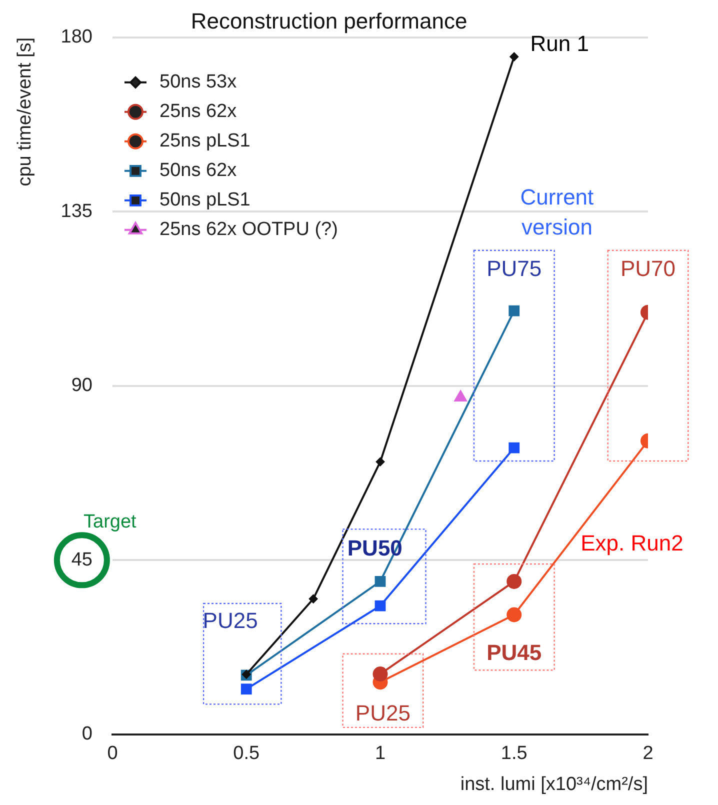 The height and width of the screenshot is (805, 718). I want to click on annotation: Run 1, so click(559, 43).